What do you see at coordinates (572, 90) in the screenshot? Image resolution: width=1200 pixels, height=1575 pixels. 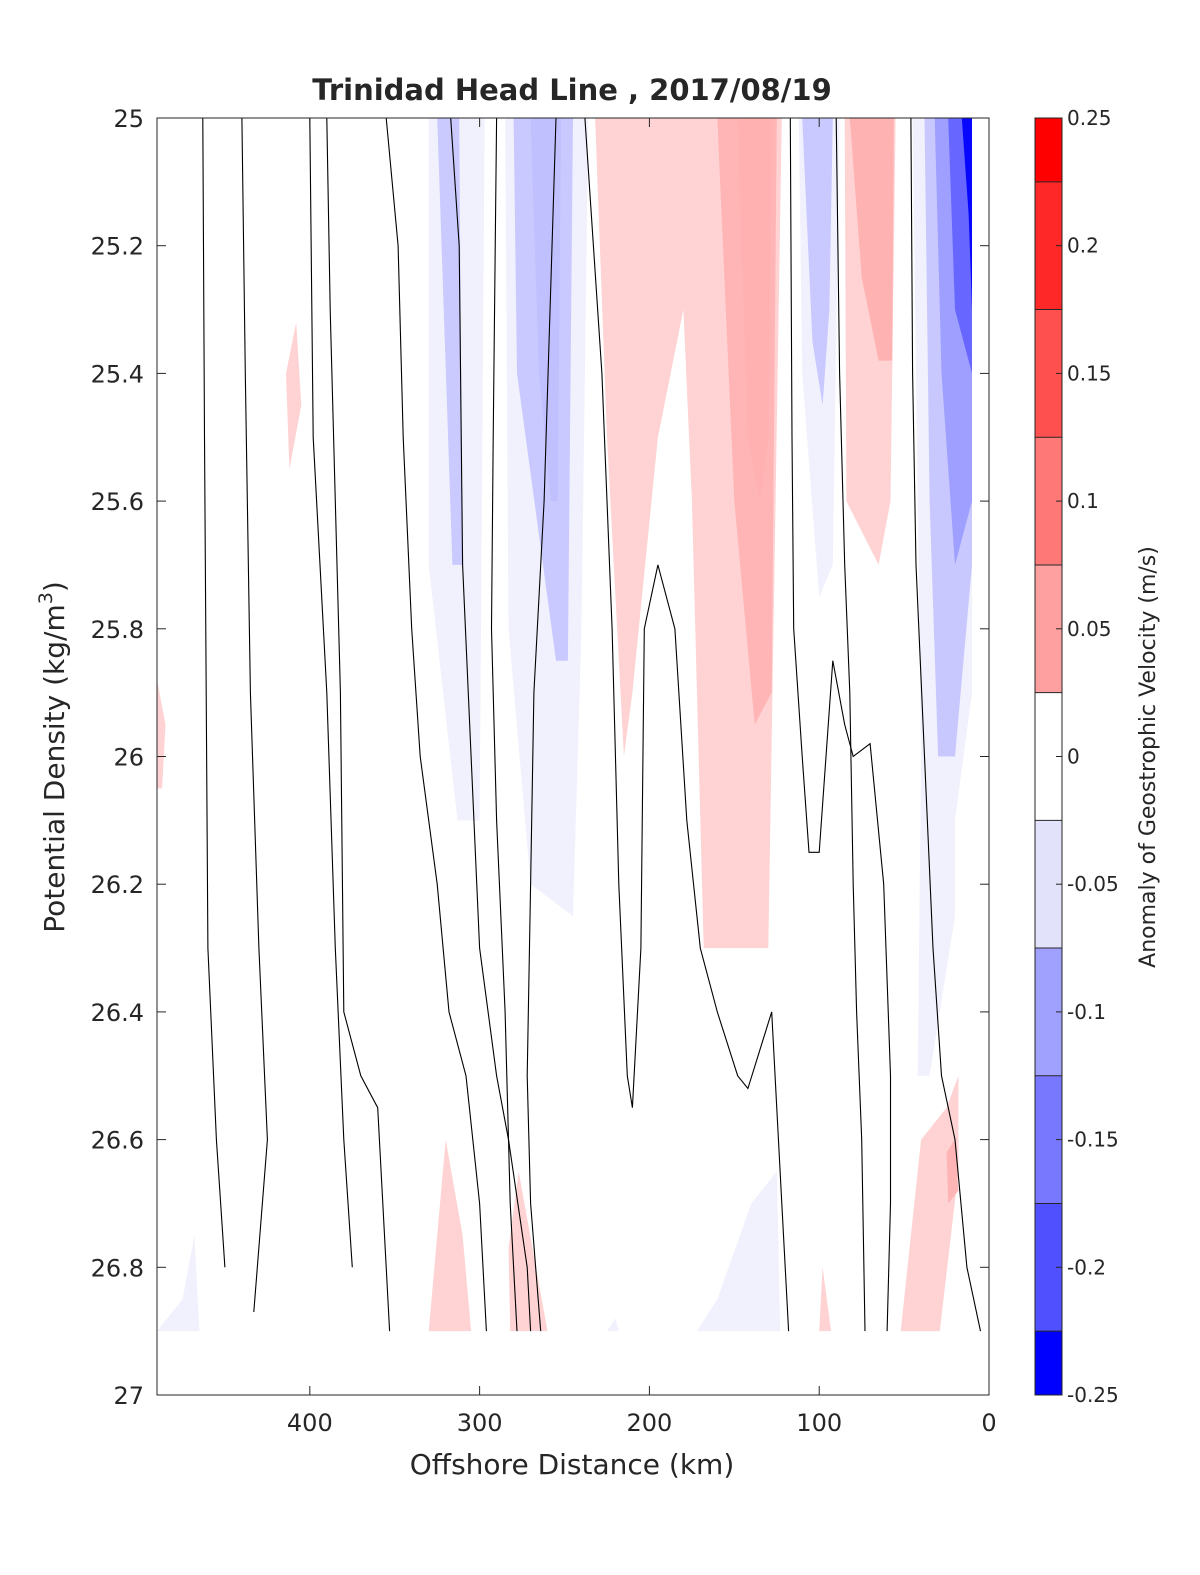 I see `chart-title: Trinidad Head Line , 2017/08/19` at bounding box center [572, 90].